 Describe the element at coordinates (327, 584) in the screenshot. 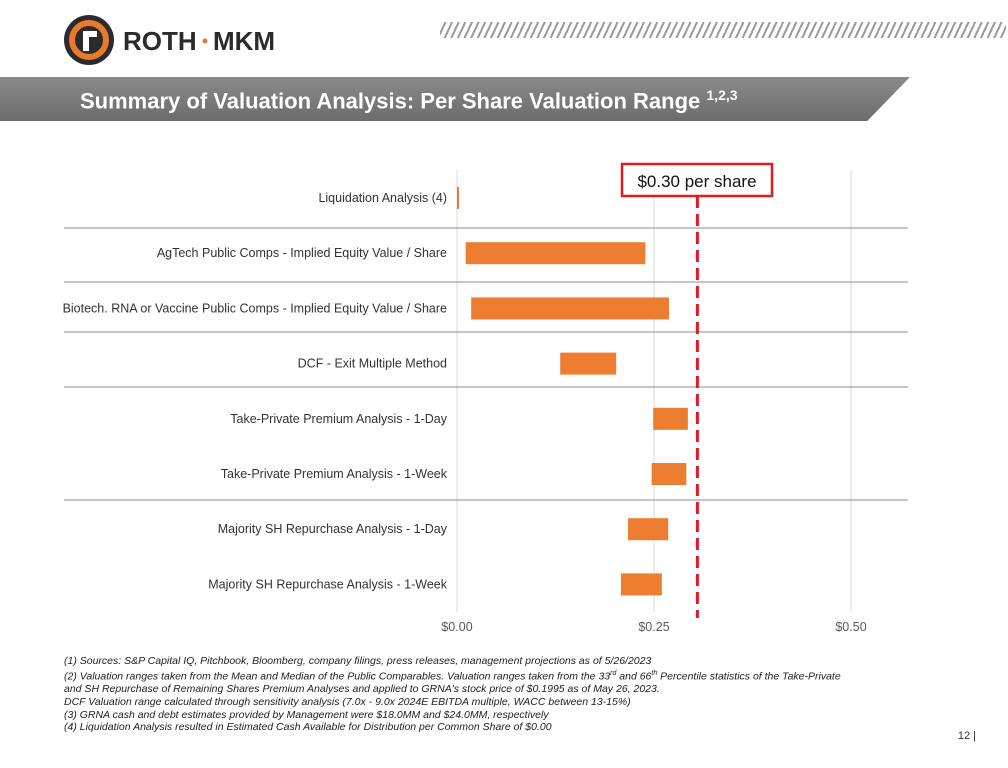

I see `category-label: Majority SH Repurchase Analysis - 1-Week` at that location.